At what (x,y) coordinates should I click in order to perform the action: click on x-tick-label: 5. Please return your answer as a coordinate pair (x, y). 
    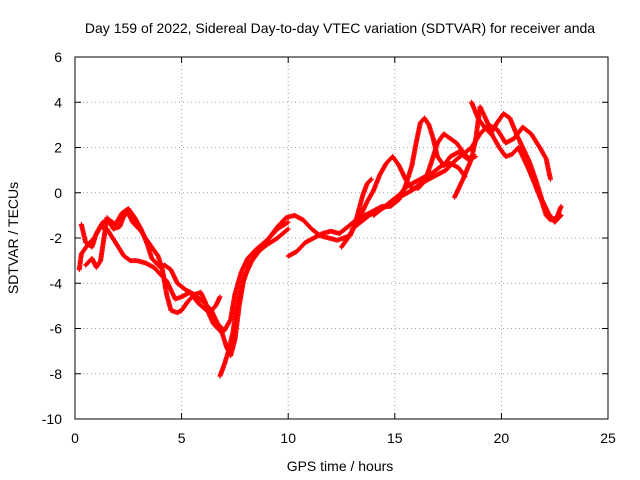
    Looking at the image, I should click on (182, 438).